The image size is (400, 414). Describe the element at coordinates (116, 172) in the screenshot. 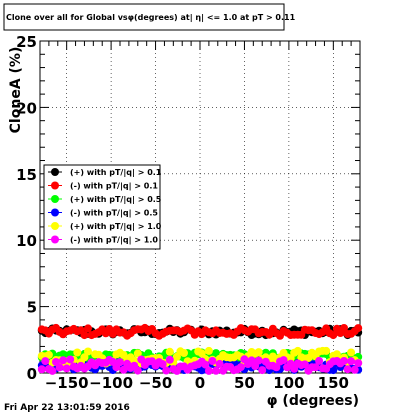

I see `legend-label: (+) with pT/|q| > 0.1` at that location.